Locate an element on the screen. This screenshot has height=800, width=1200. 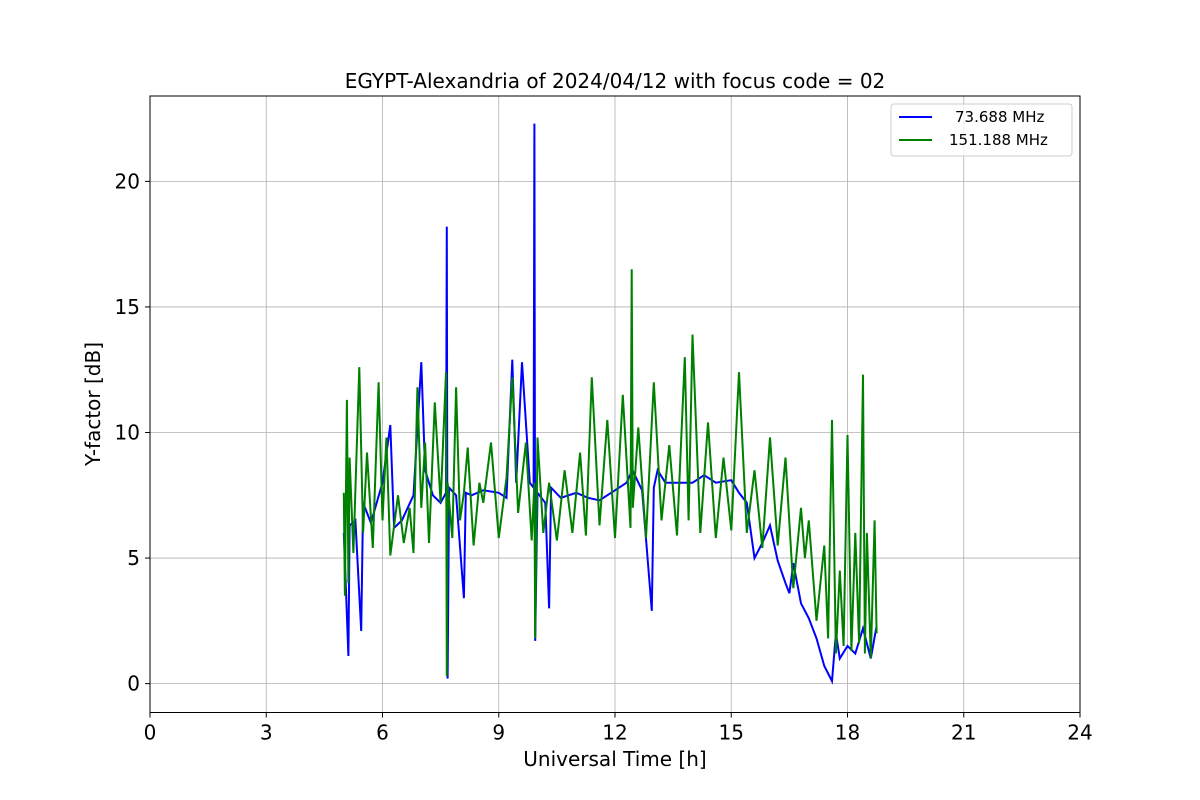
legend-box is located at coordinates (981, 130).